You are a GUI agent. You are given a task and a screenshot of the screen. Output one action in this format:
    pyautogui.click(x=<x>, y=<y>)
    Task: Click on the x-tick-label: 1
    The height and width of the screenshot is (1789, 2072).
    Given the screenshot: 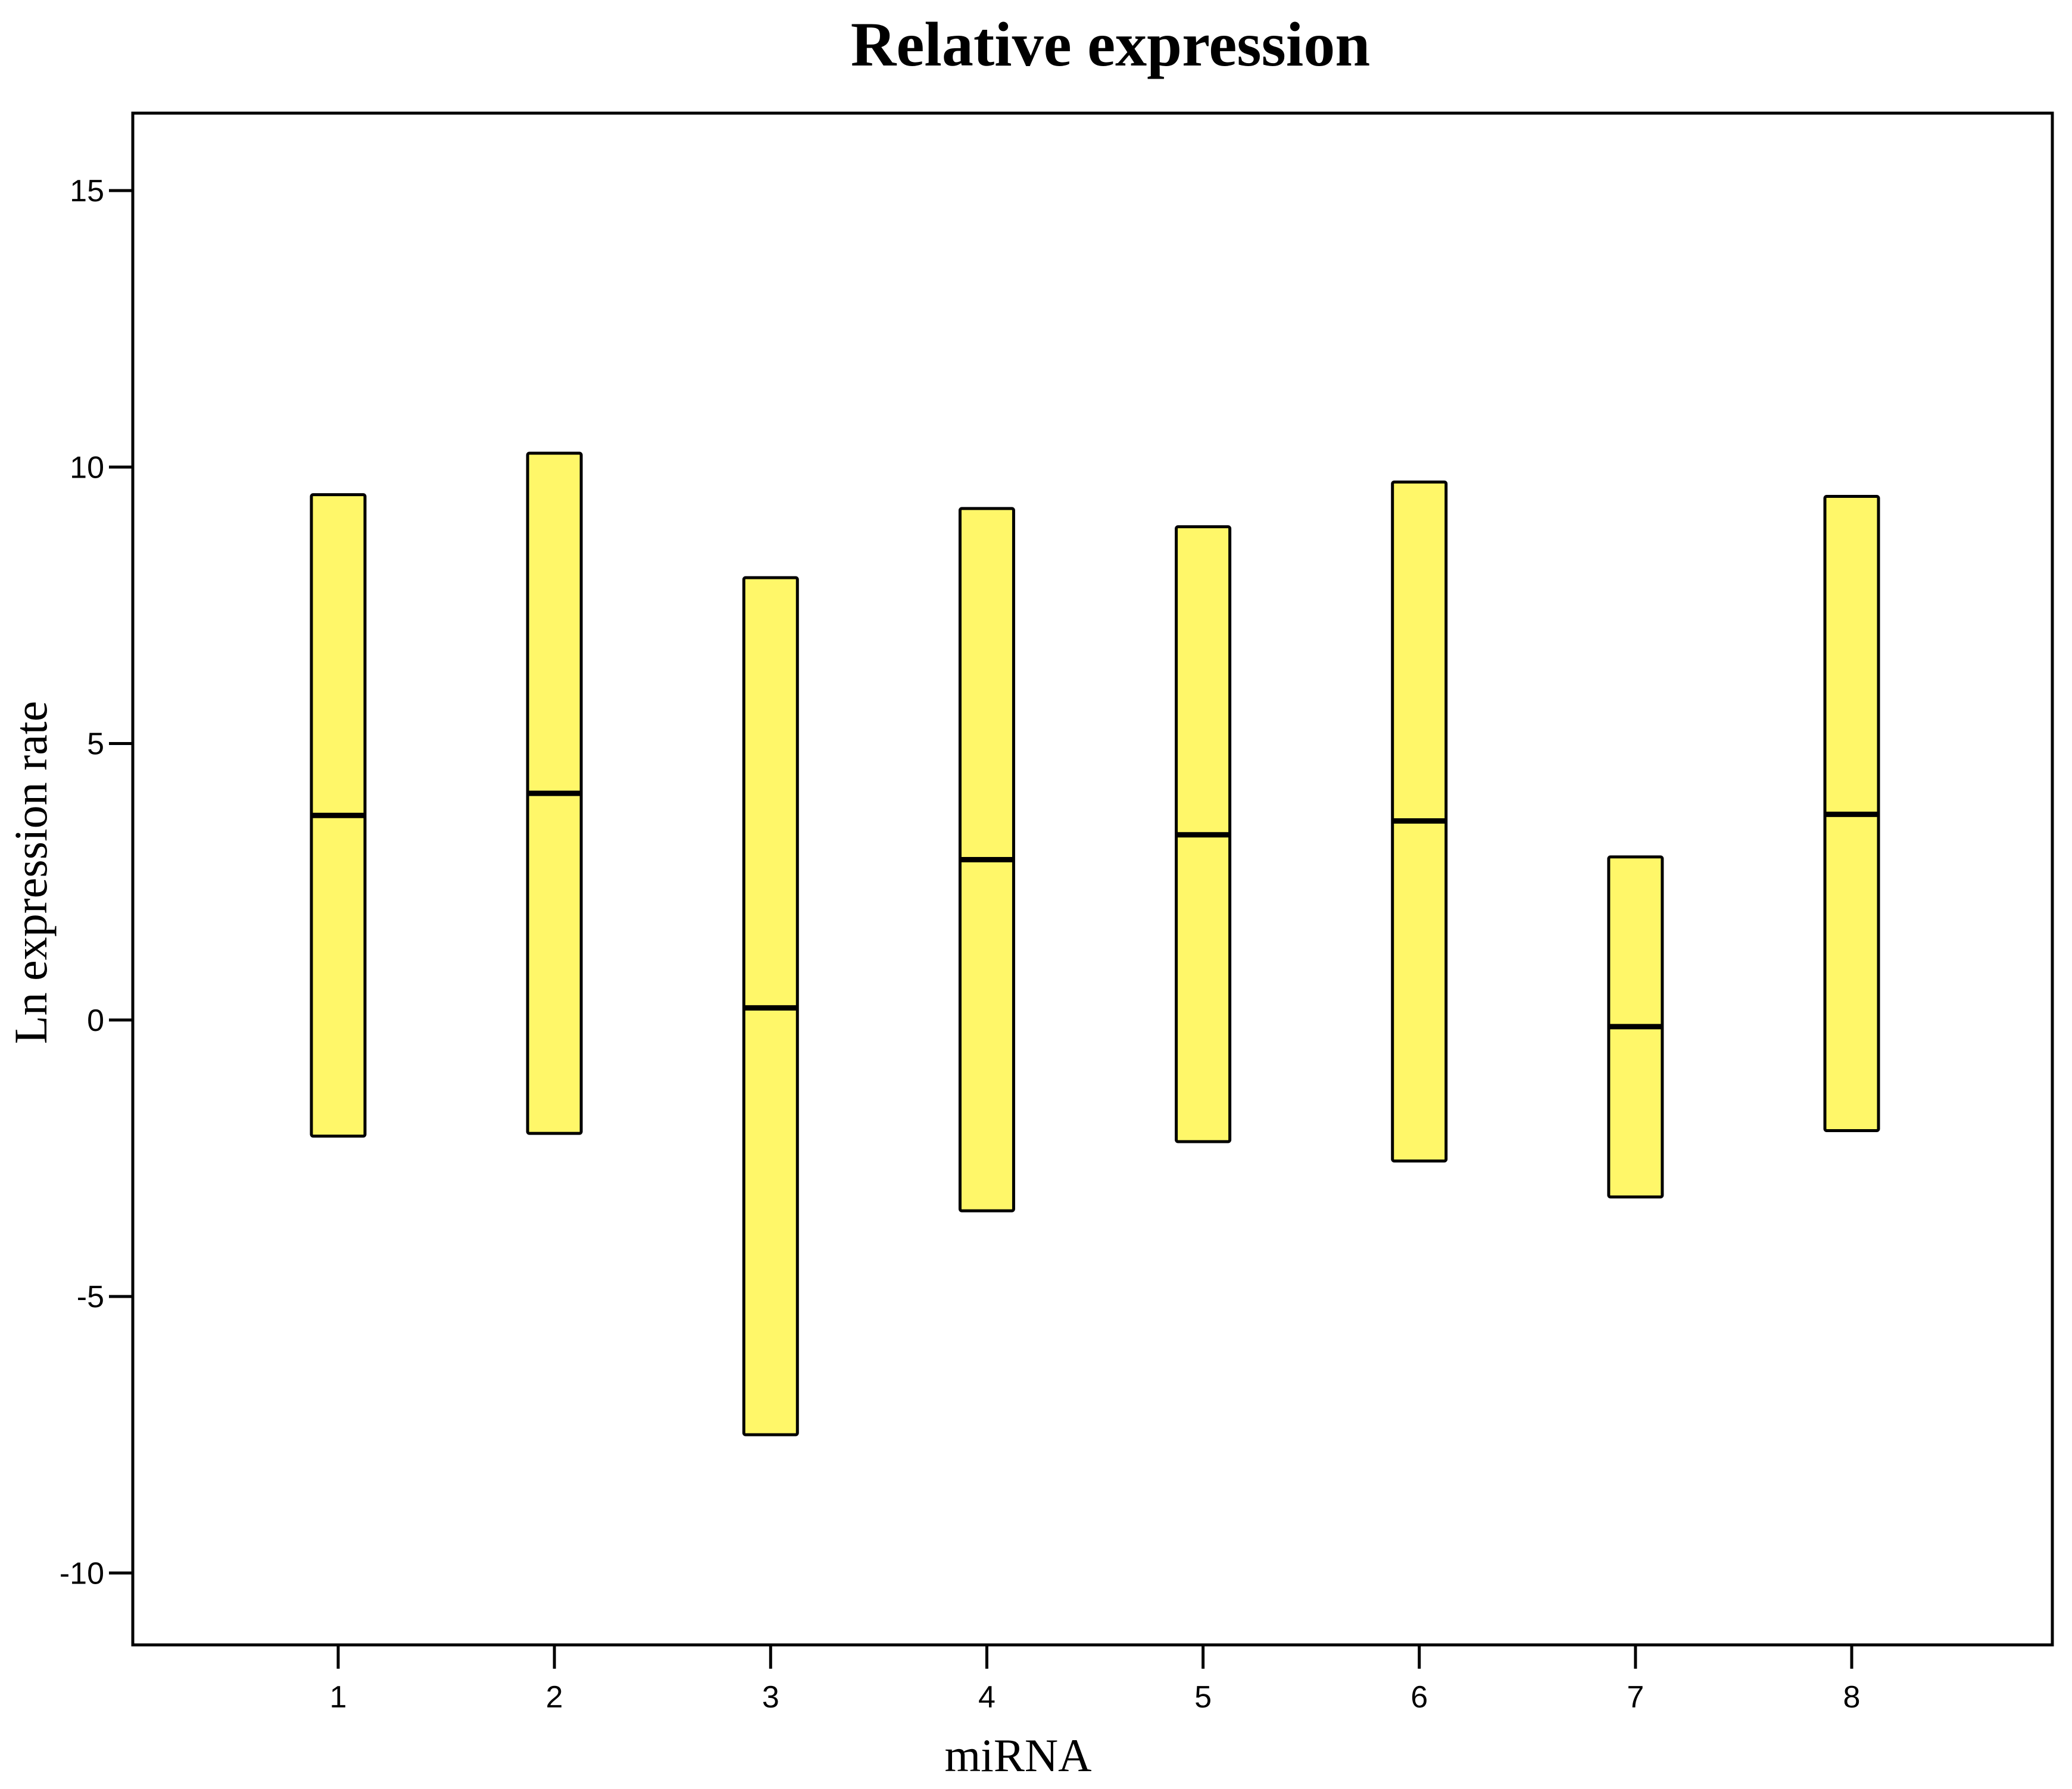 What is the action you would take?
    pyautogui.click(x=338, y=1697)
    